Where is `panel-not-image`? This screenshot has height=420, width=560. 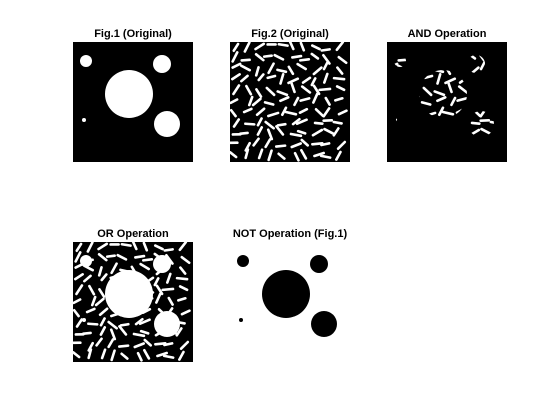
panel-not-image is located at coordinates (290, 302).